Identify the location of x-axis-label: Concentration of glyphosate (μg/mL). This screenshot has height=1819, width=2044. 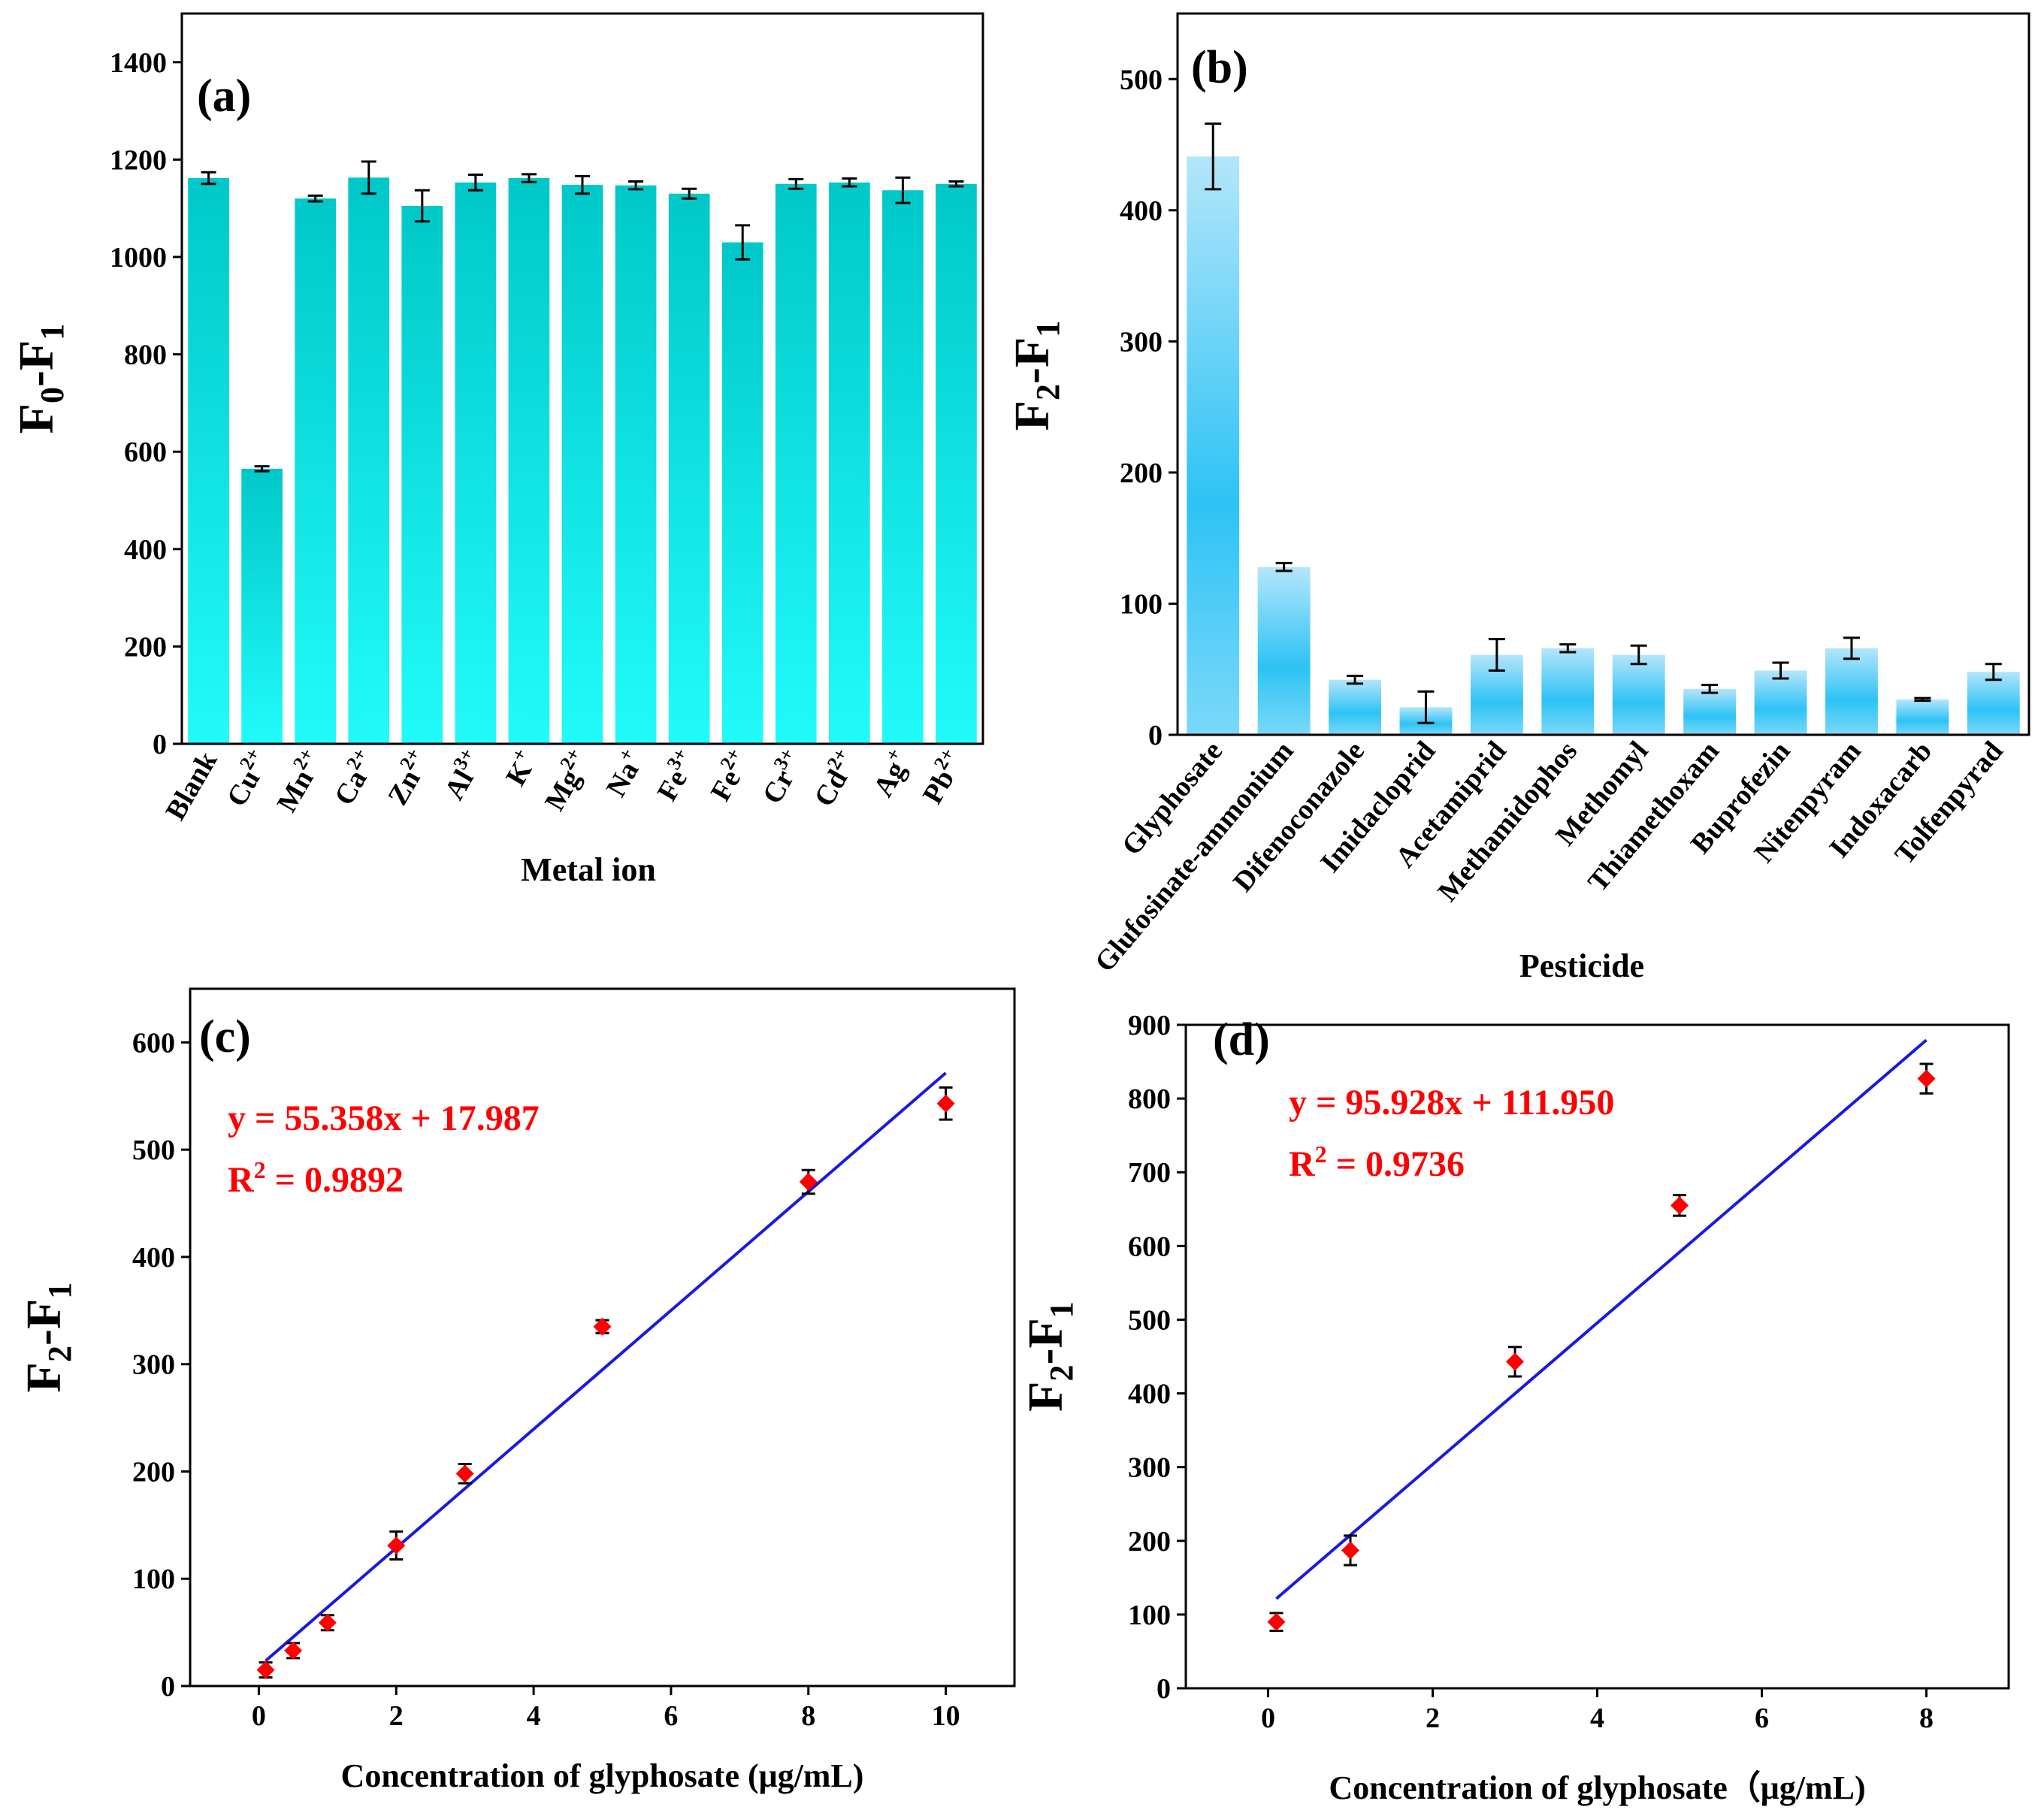
(602, 1775).